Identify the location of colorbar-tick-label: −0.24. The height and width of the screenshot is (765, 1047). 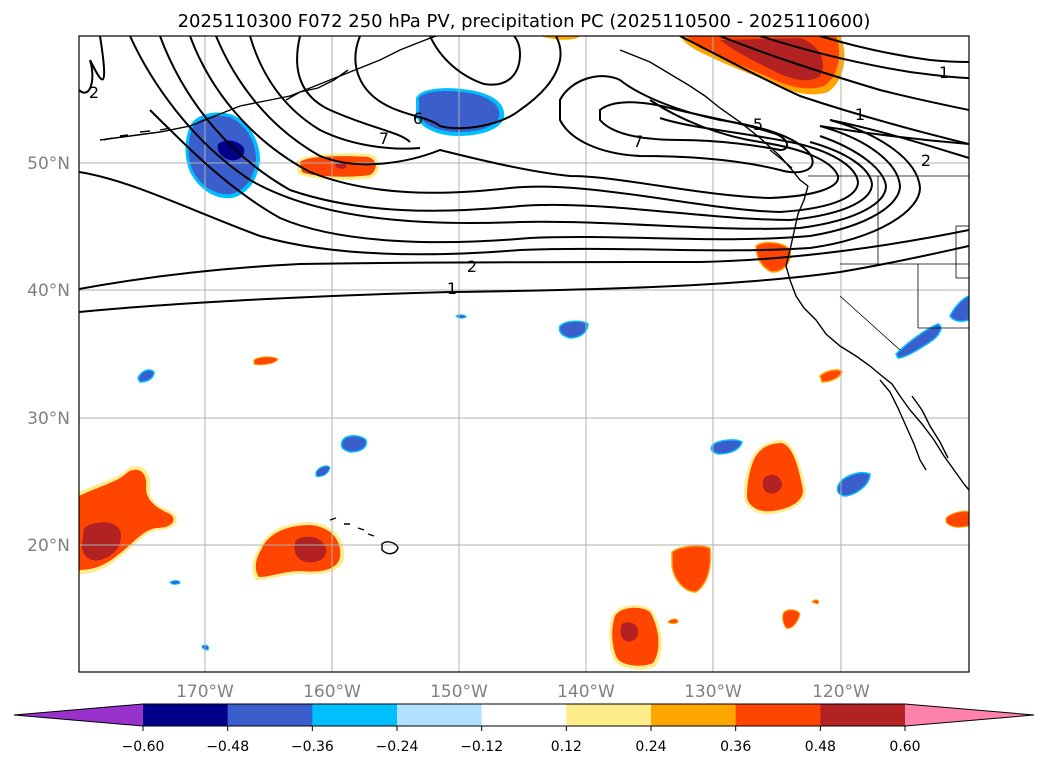
(397, 747).